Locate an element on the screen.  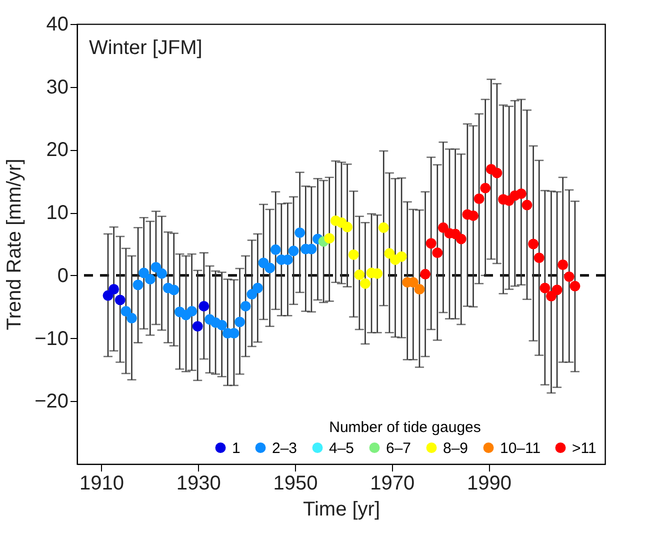
x-tick-label: 1990 is located at coordinates (489, 483).